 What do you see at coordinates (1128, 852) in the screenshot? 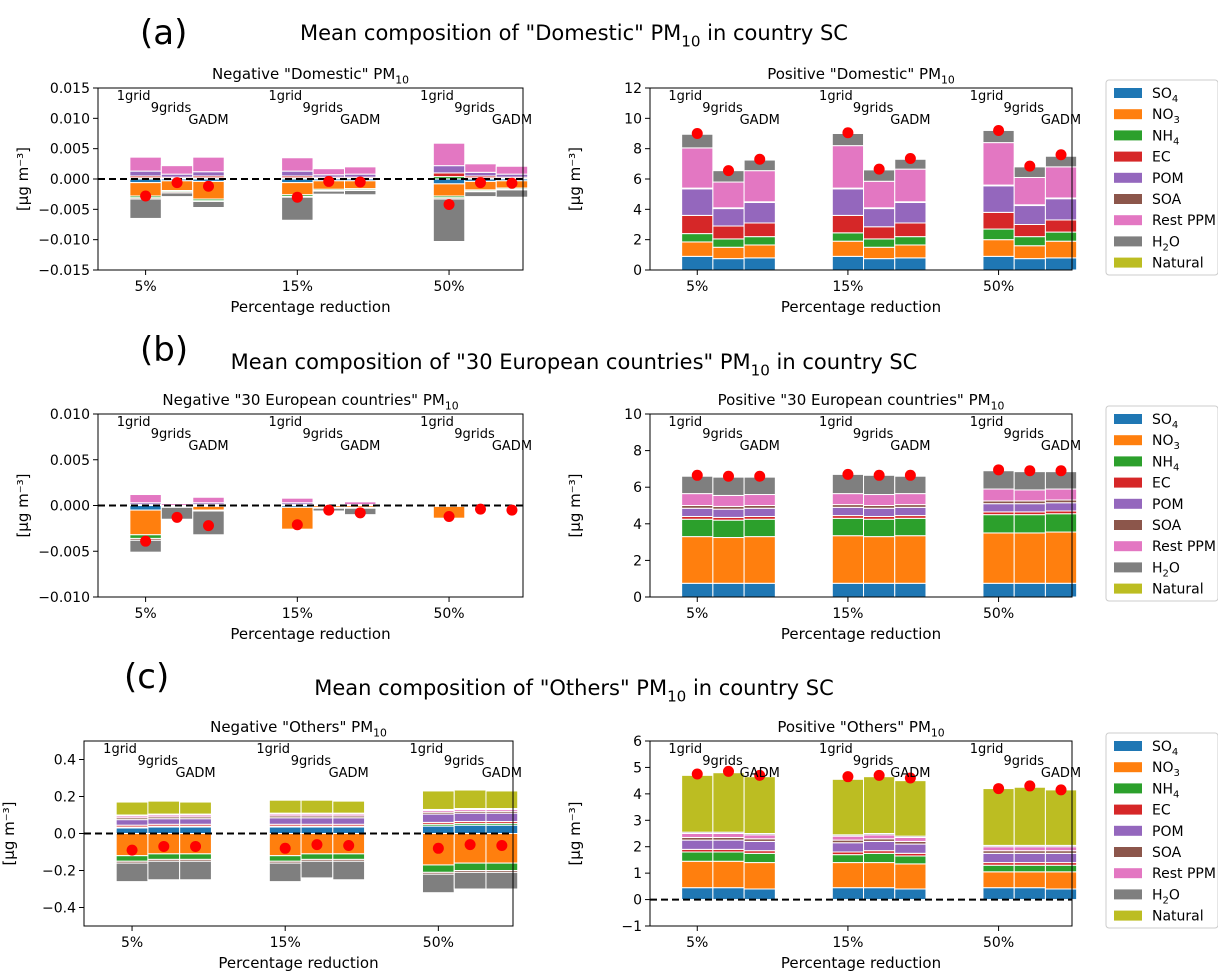
I see `legend-swatch-SOA` at bounding box center [1128, 852].